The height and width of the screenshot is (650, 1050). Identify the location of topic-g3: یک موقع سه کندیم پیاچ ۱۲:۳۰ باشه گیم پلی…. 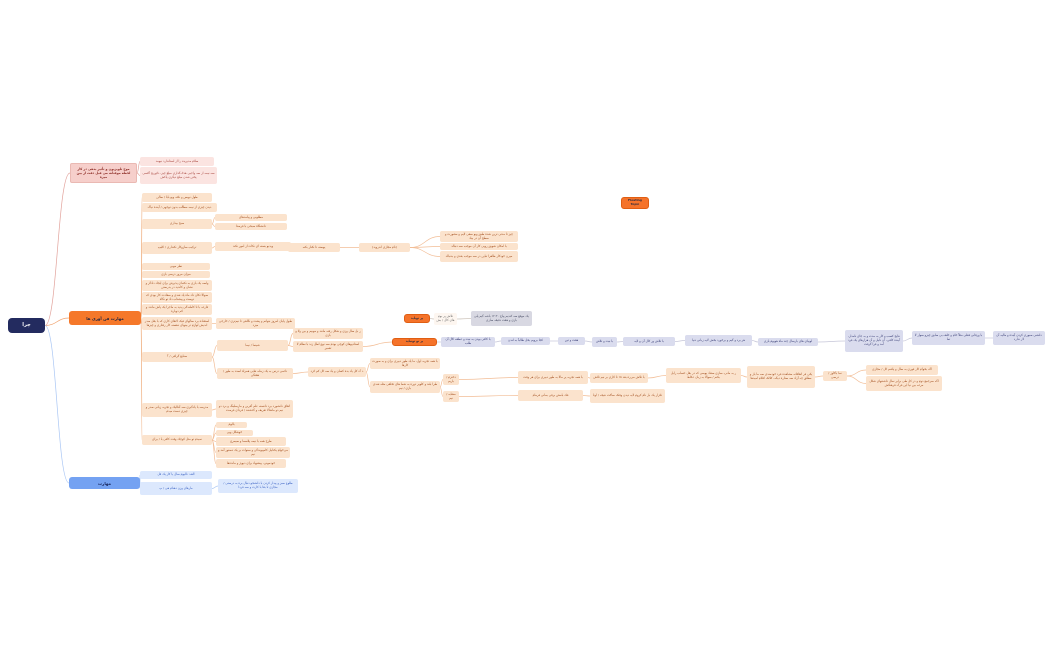
(501, 318).